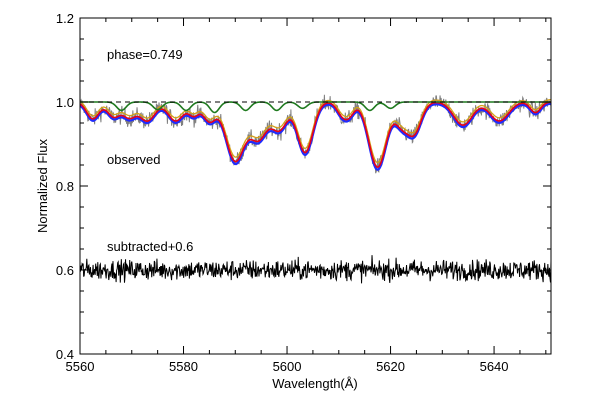  What do you see at coordinates (150, 246) in the screenshot?
I see `subtracted-annotation: subtracted+0.6` at bounding box center [150, 246].